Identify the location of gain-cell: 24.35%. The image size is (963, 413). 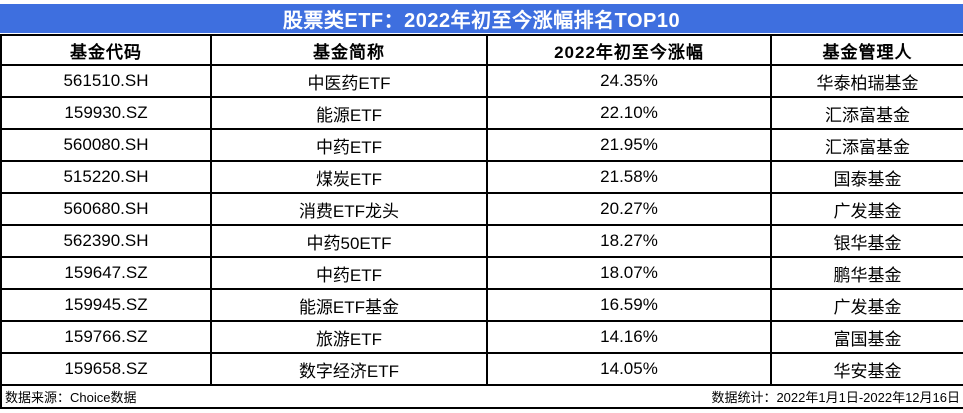
(629, 81).